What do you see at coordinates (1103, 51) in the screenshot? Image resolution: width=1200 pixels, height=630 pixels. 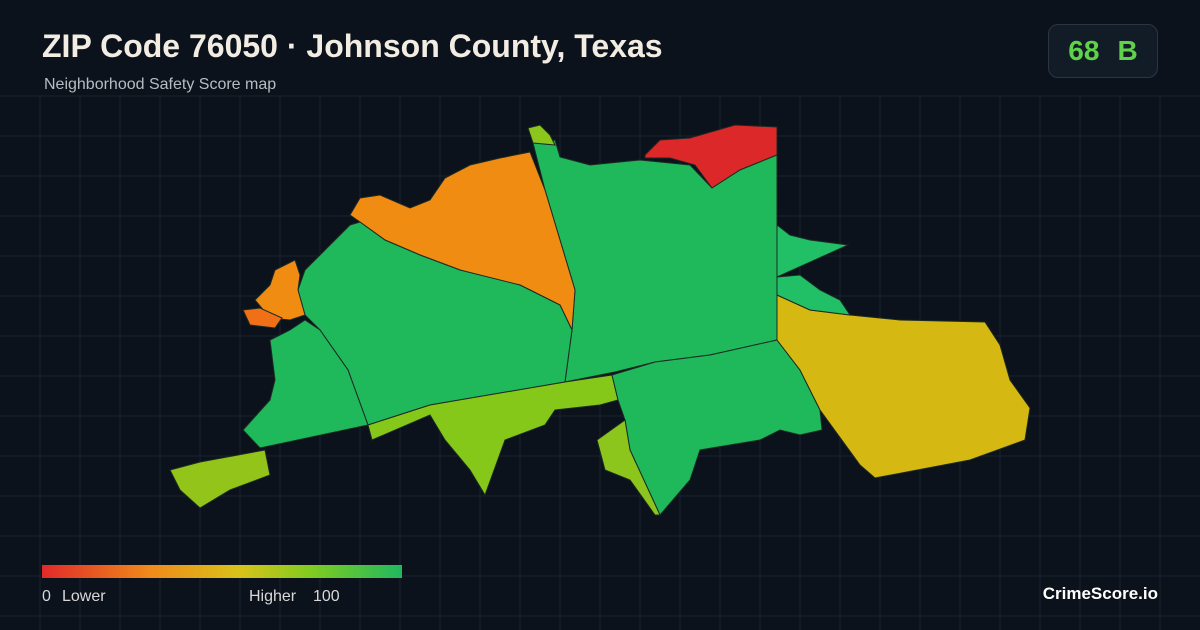 I see `score-badge: 68 B` at bounding box center [1103, 51].